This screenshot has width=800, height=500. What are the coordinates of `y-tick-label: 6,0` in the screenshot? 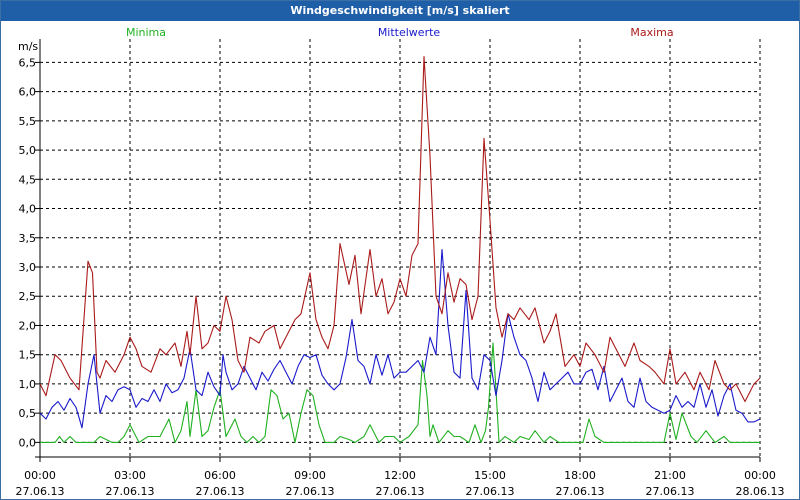 It's located at (28, 92).